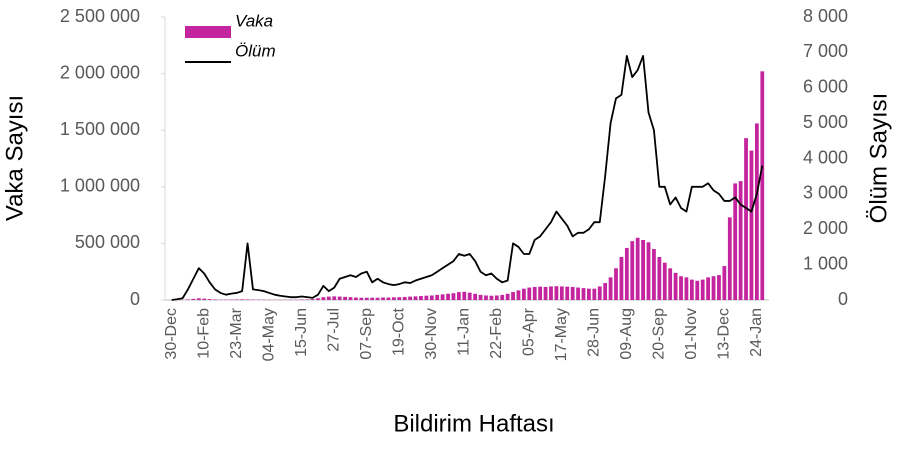 The height and width of the screenshot is (459, 900). I want to click on y2-tick-label: 4 000, so click(825, 157).